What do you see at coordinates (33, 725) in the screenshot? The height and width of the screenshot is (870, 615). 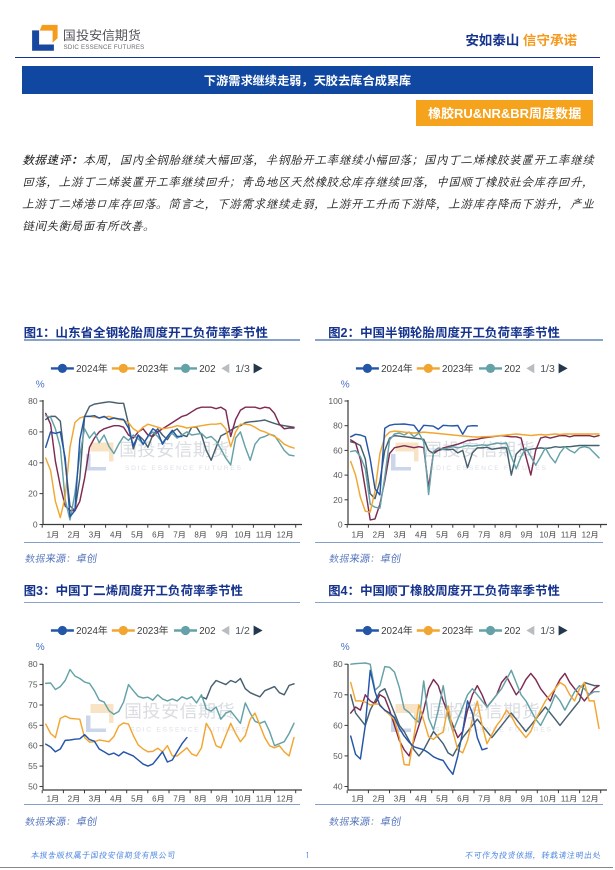 I see `svg-text: 65` at bounding box center [33, 725].